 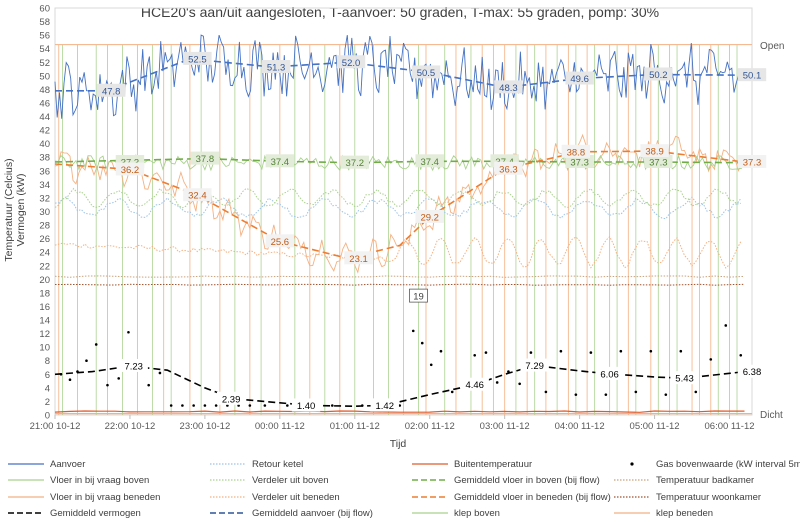 I want to click on legend-item: Gas bovenwaarde (kW interval 5min), so click(x=715, y=464).